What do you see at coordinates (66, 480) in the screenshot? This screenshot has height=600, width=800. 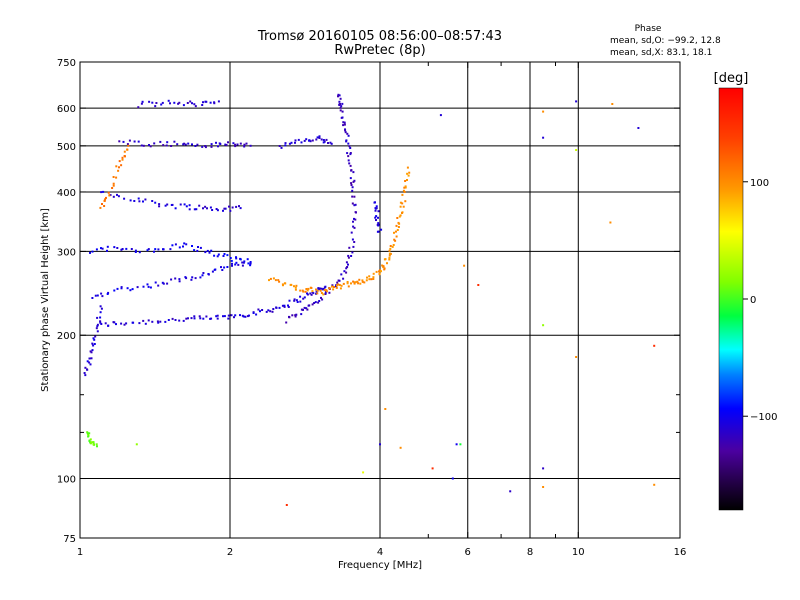 I see `y-tick-label: 100` at bounding box center [66, 480].